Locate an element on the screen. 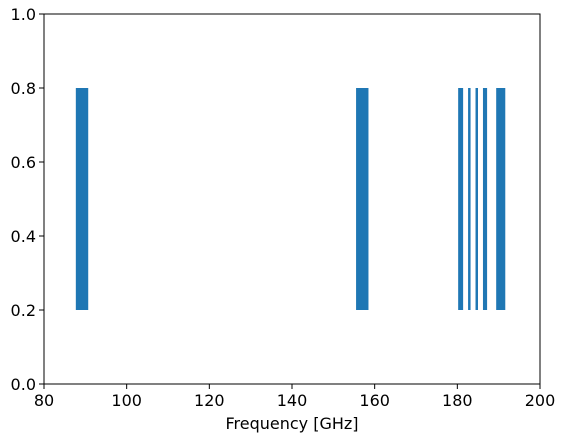  y-tick-label: 0.6 is located at coordinates (23, 162).